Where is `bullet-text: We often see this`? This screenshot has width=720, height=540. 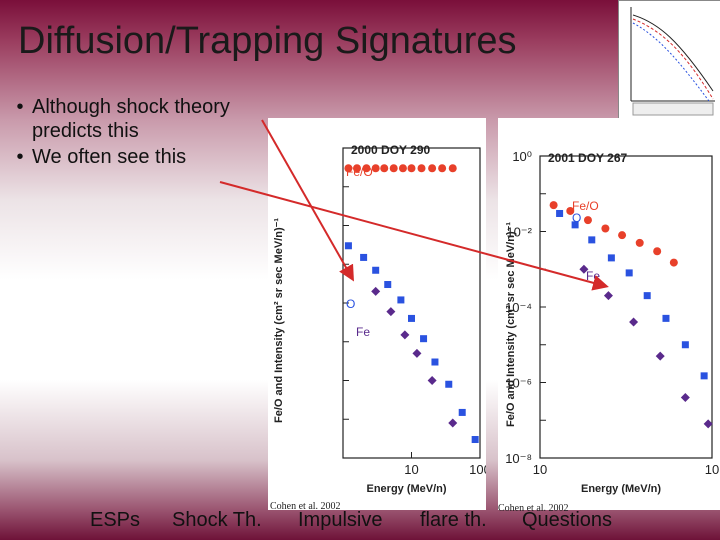
bullet-text: We often see this is located at coordinates (109, 157).